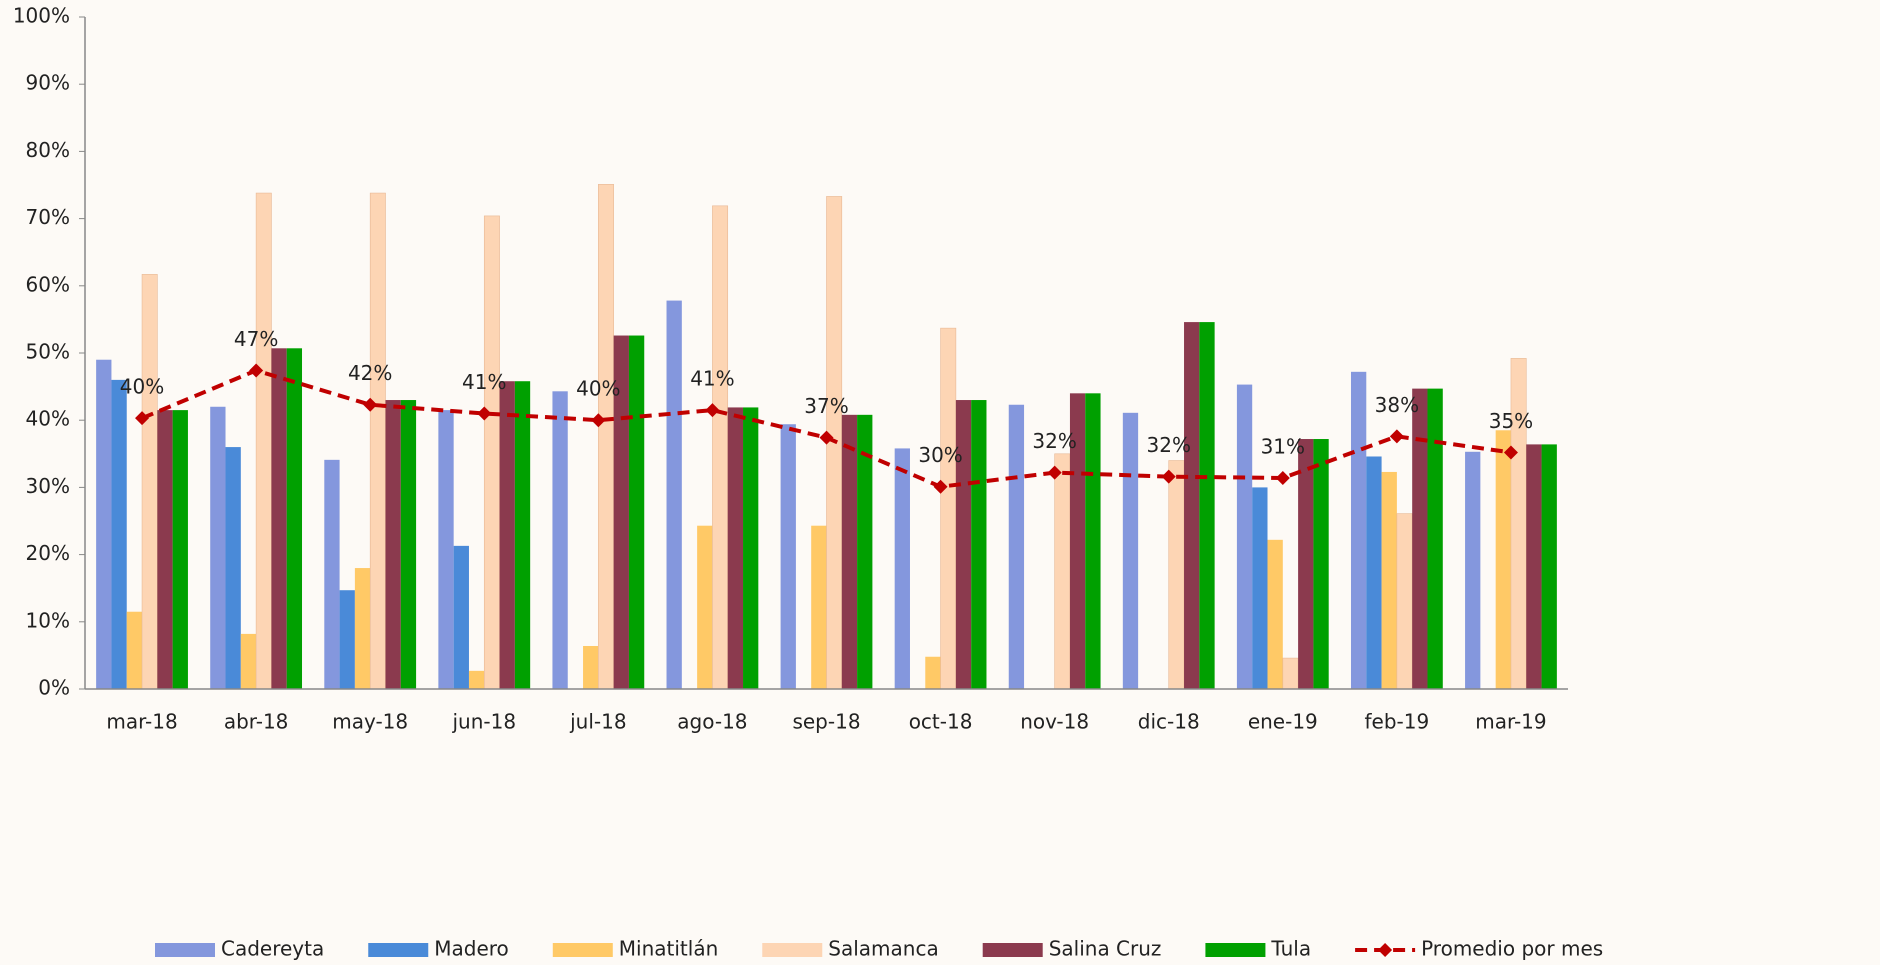 Image resolution: width=1880 pixels, height=965 pixels. Describe the element at coordinates (48, 419) in the screenshot. I see `y-tick-label: 40%` at that location.